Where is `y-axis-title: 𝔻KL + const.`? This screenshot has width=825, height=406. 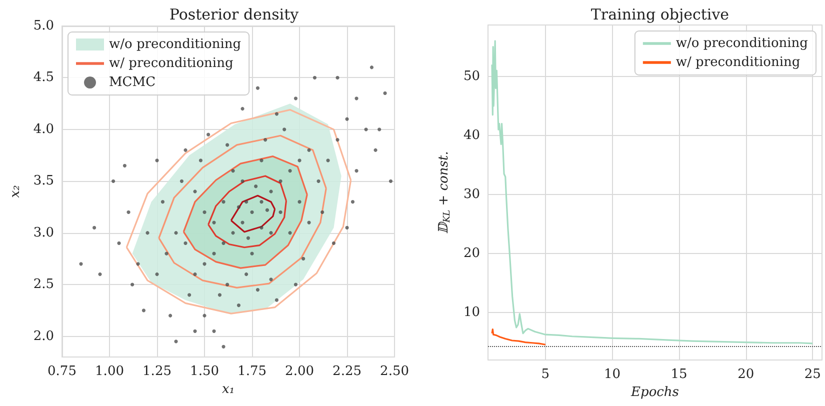
y-axis-title: 𝔻KL + const. is located at coordinates (444, 192).